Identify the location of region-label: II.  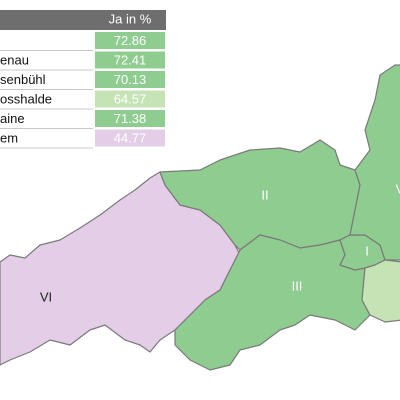
(264, 194).